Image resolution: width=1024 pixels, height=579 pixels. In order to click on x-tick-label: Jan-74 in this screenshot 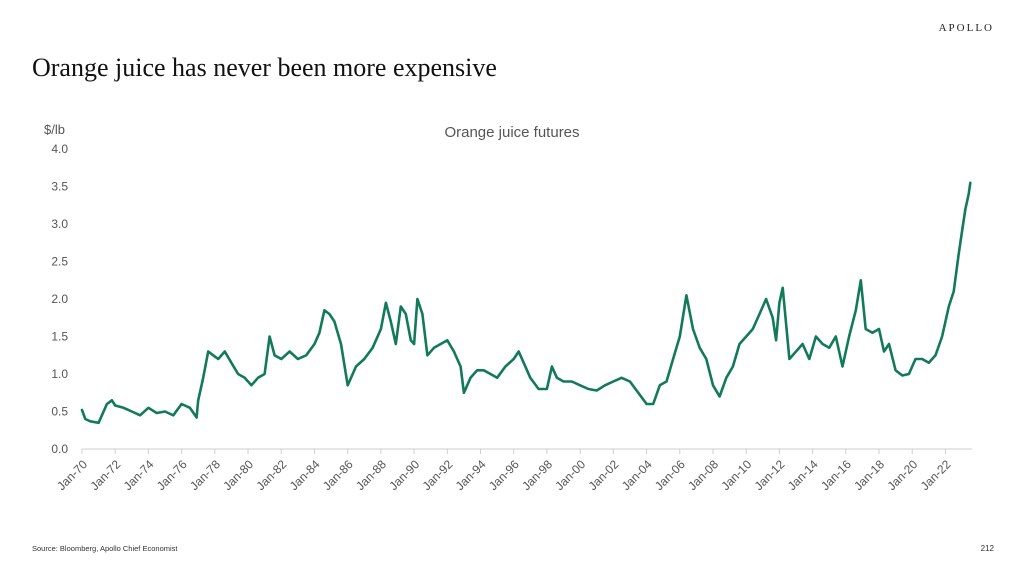, I will do `click(139, 475)`.